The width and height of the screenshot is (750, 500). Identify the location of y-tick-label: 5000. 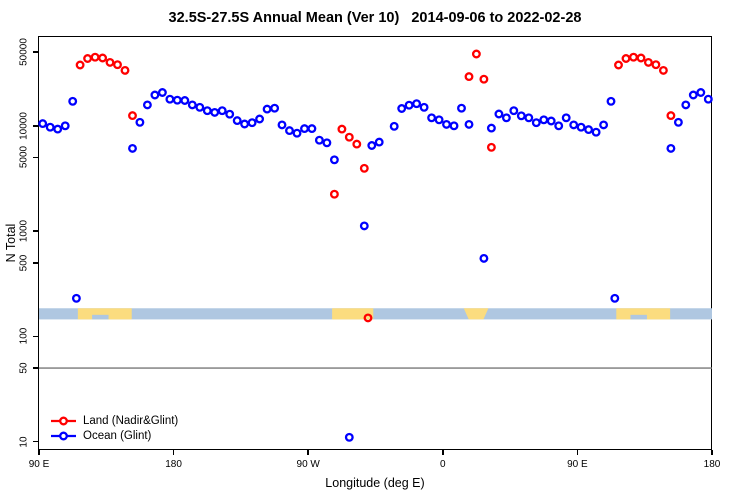
(24, 157).